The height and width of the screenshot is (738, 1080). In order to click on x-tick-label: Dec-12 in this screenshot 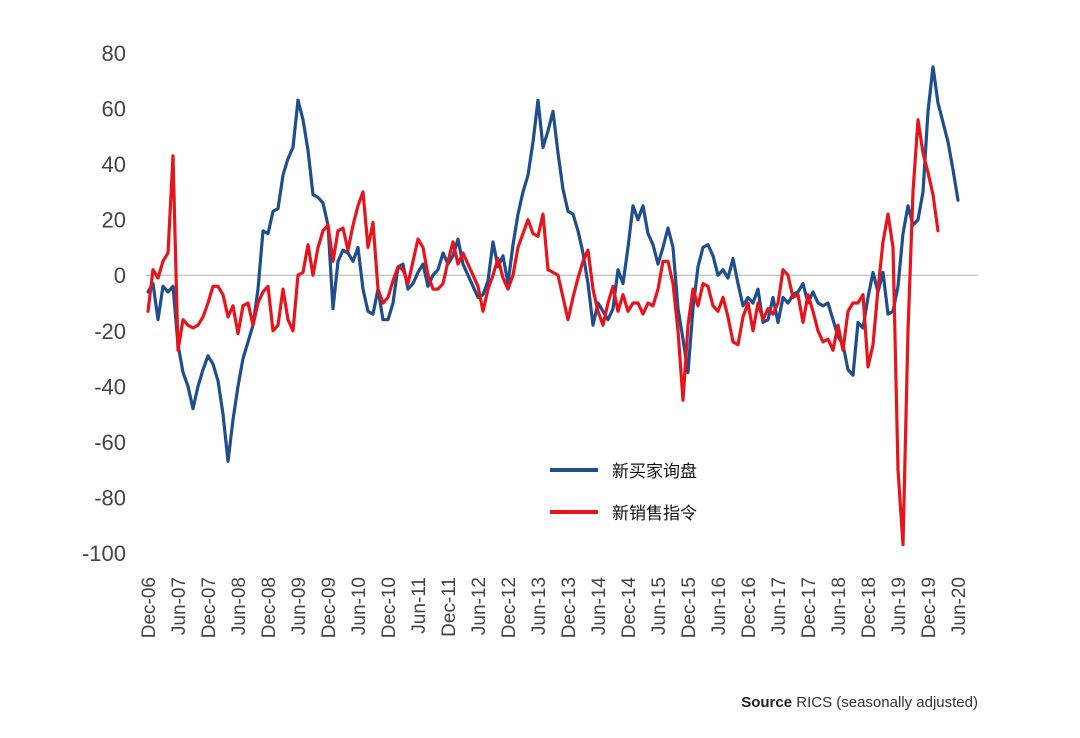, I will do `click(509, 607)`.